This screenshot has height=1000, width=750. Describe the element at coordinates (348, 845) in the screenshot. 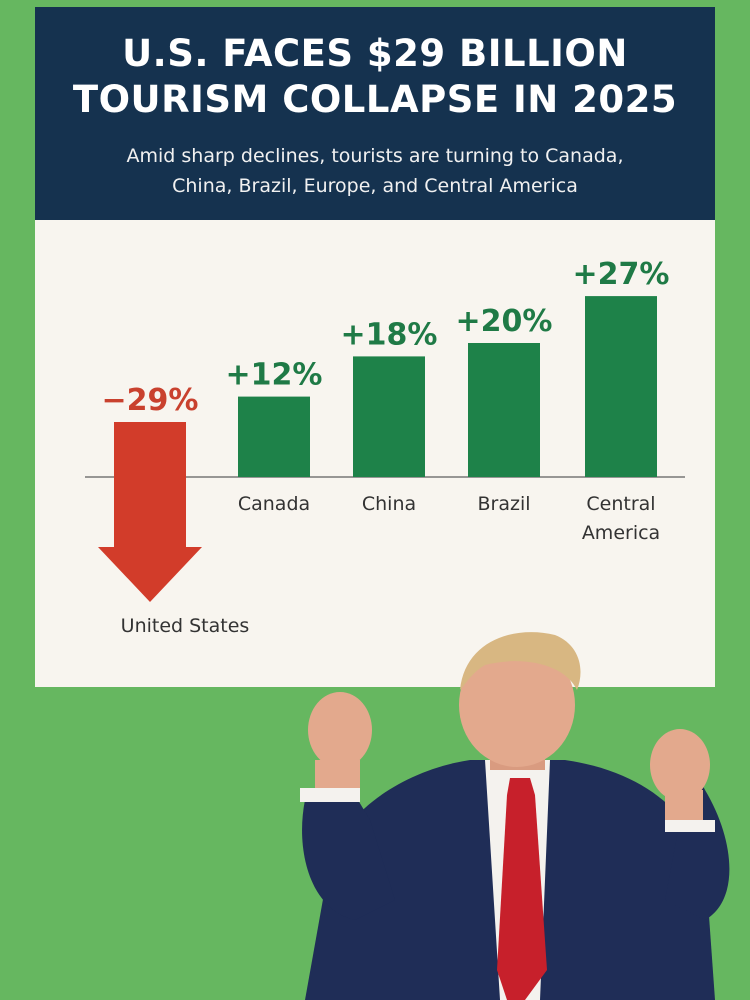

I see `left-arm` at that location.